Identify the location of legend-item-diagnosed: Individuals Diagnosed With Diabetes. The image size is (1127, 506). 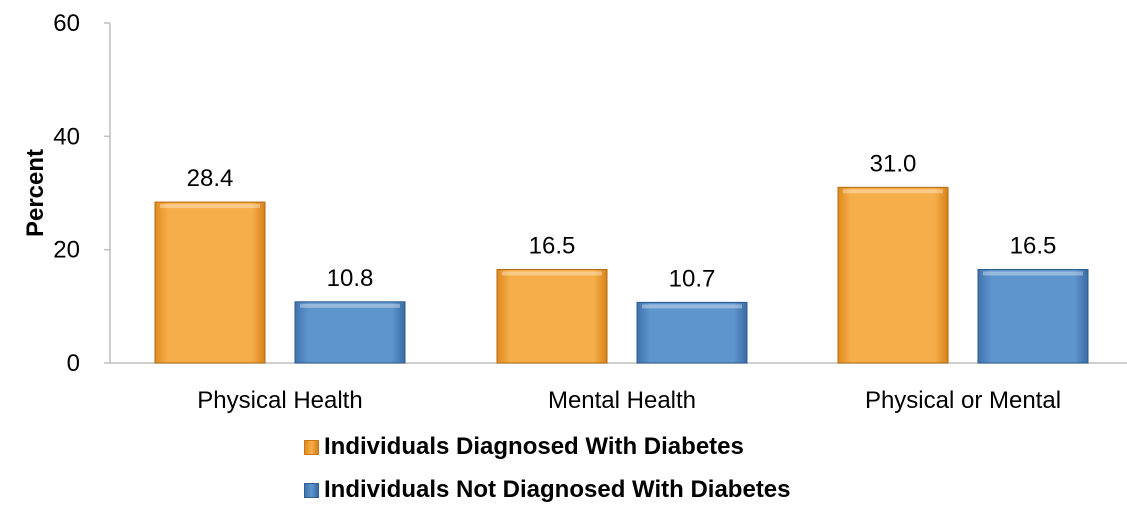
(524, 447).